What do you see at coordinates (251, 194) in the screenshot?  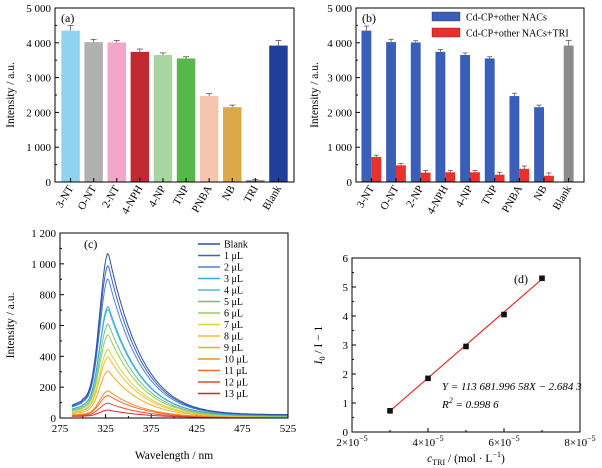 I see `x-tick-label: TRI` at bounding box center [251, 194].